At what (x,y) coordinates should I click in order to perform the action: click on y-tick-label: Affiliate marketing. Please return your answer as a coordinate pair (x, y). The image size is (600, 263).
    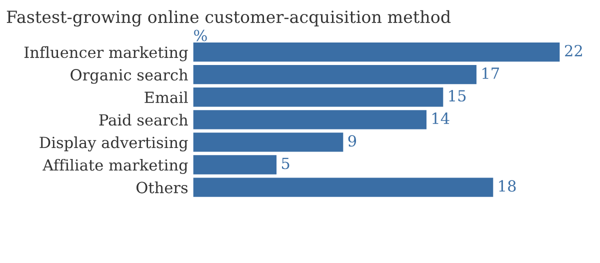
    Looking at the image, I should click on (115, 166).